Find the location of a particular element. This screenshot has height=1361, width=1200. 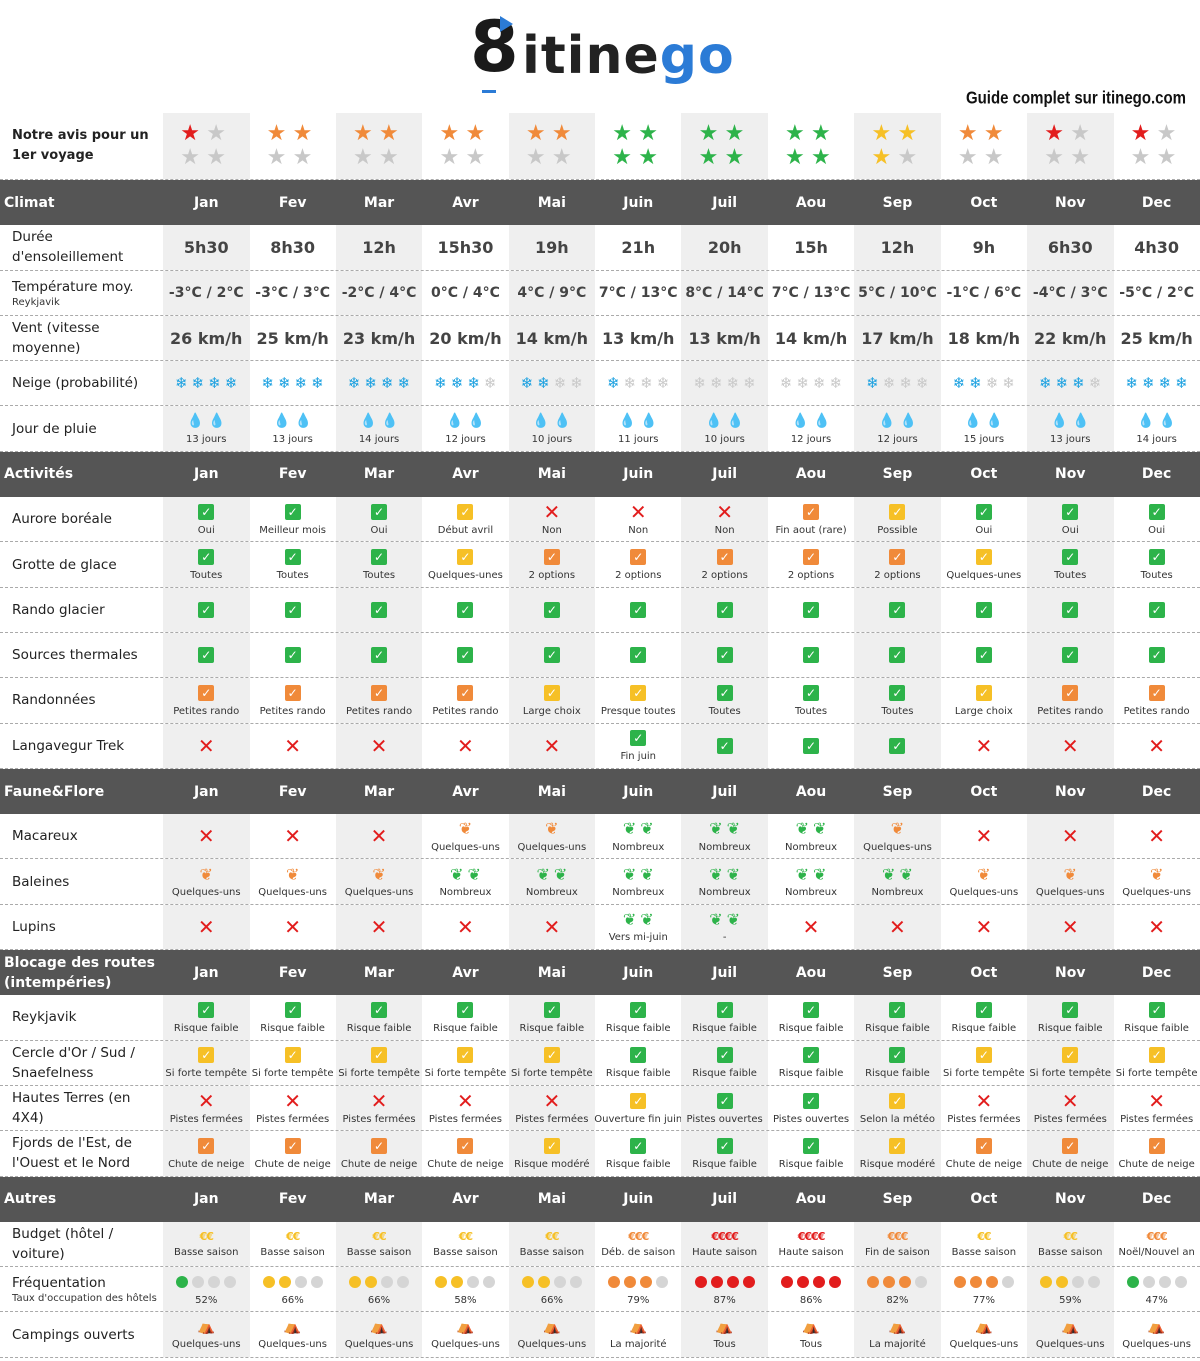

month-cell: ⛺ La majorité is located at coordinates (638, 1334).